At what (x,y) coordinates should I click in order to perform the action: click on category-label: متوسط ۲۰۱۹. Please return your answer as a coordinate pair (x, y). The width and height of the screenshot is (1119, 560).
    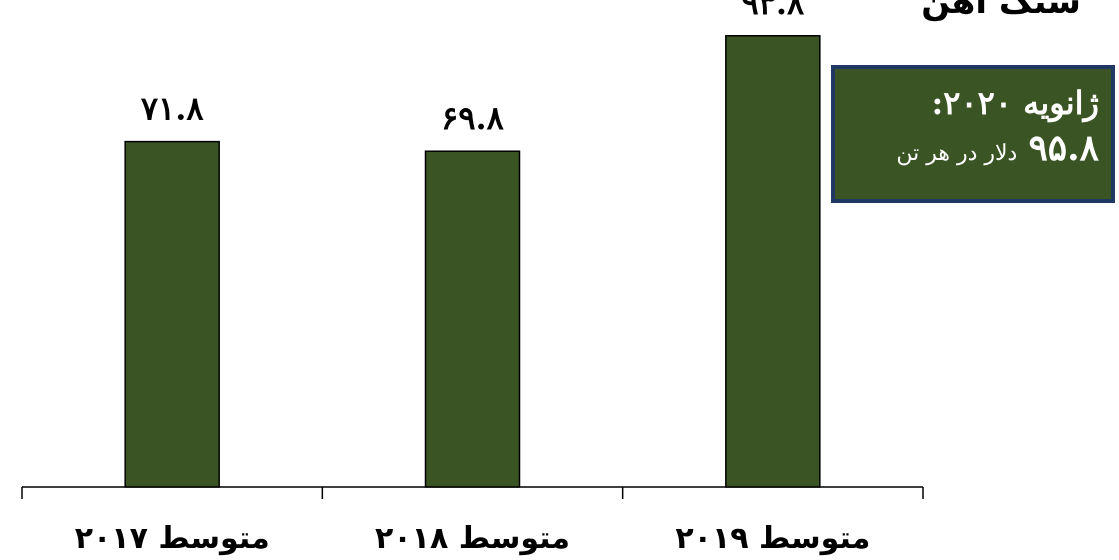
    Looking at the image, I should click on (772, 538).